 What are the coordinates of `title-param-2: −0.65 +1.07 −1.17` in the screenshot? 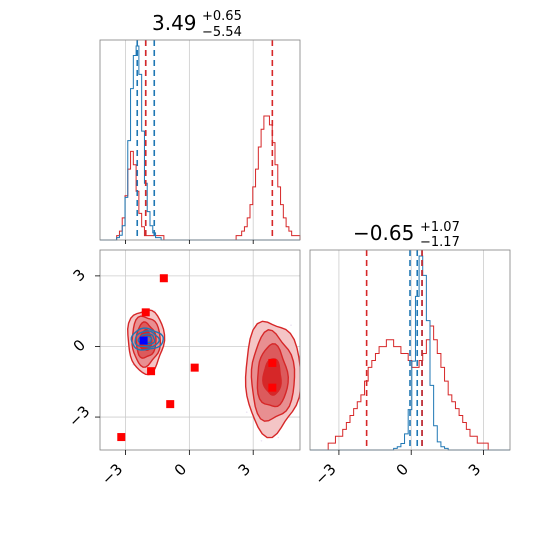 It's located at (406, 235).